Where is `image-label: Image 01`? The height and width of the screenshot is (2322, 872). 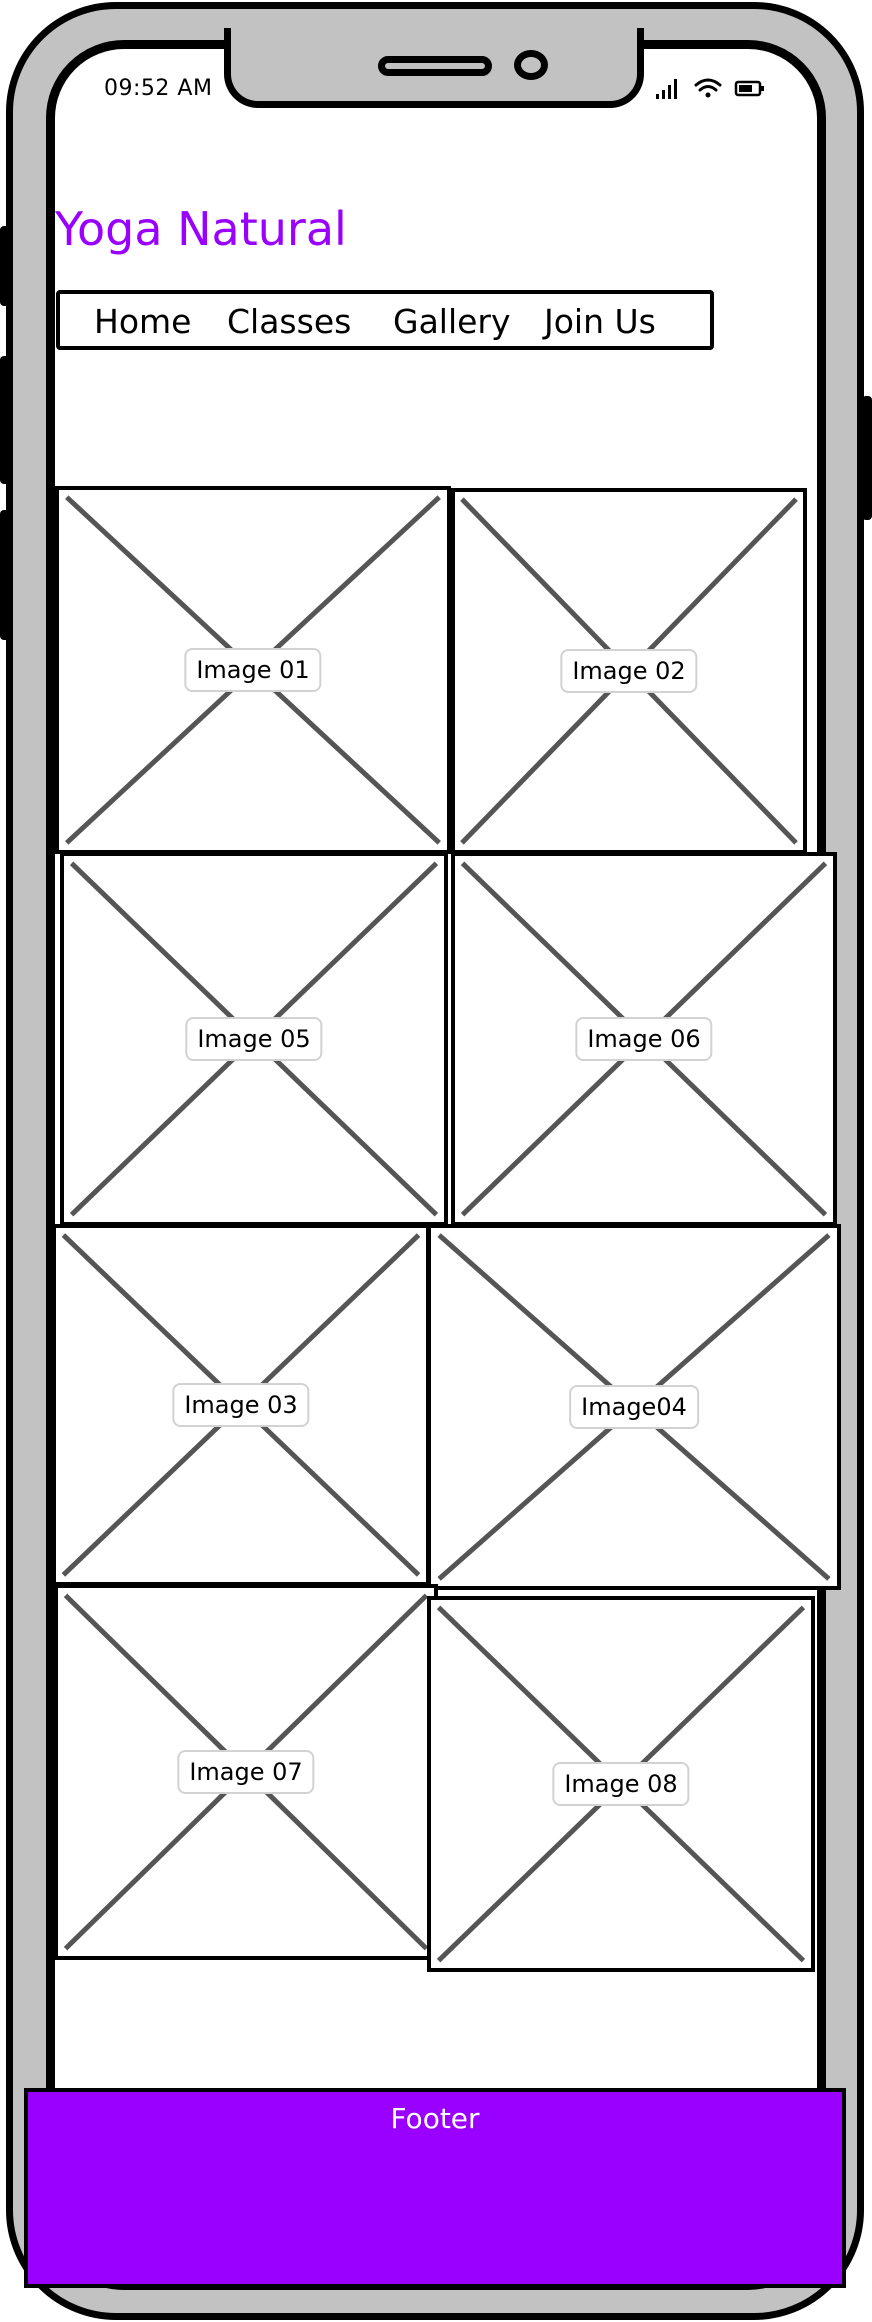
image-label: Image 01 is located at coordinates (253, 670).